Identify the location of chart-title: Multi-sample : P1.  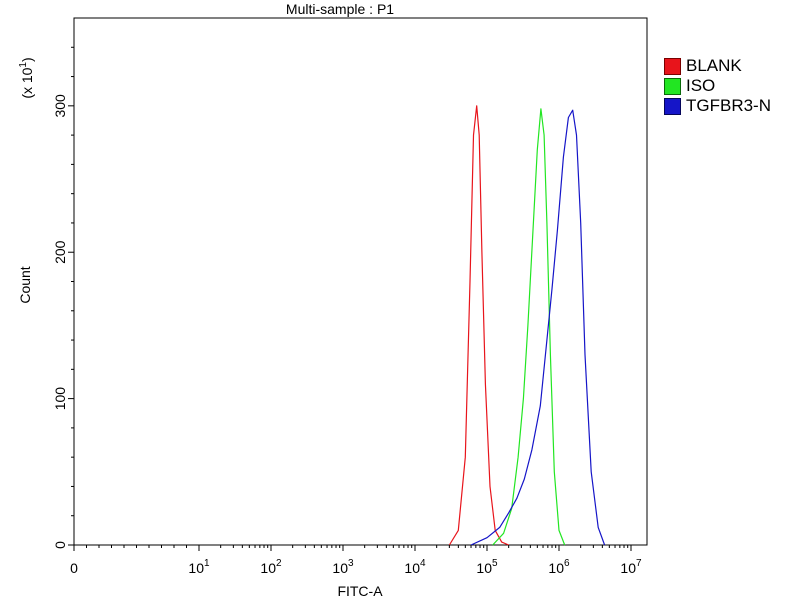
(340, 9).